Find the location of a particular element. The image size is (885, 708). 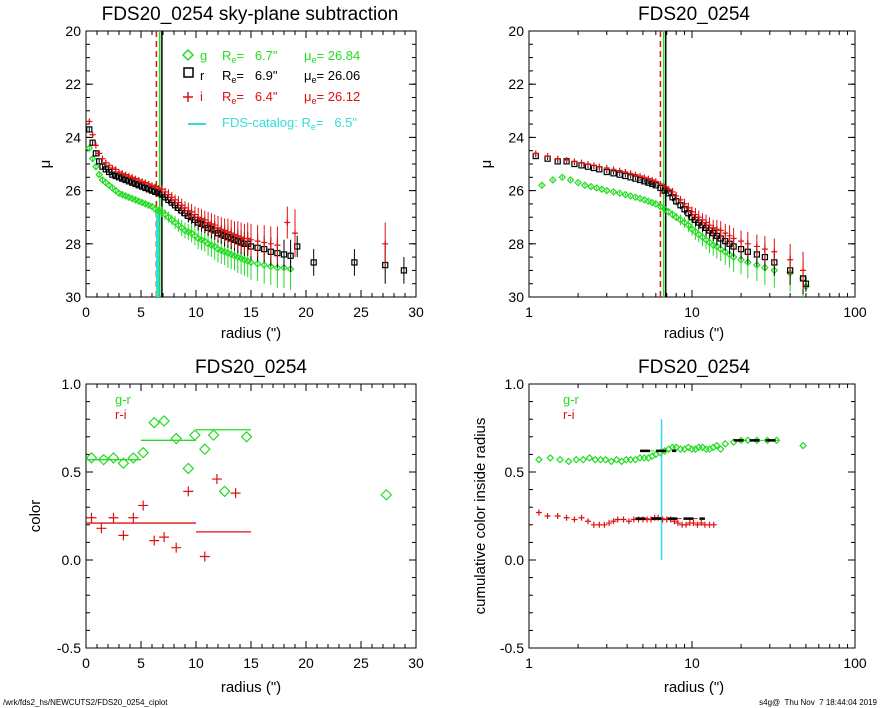

panel-4-ylabel: cumulative color inside radius is located at coordinates (480, 516).